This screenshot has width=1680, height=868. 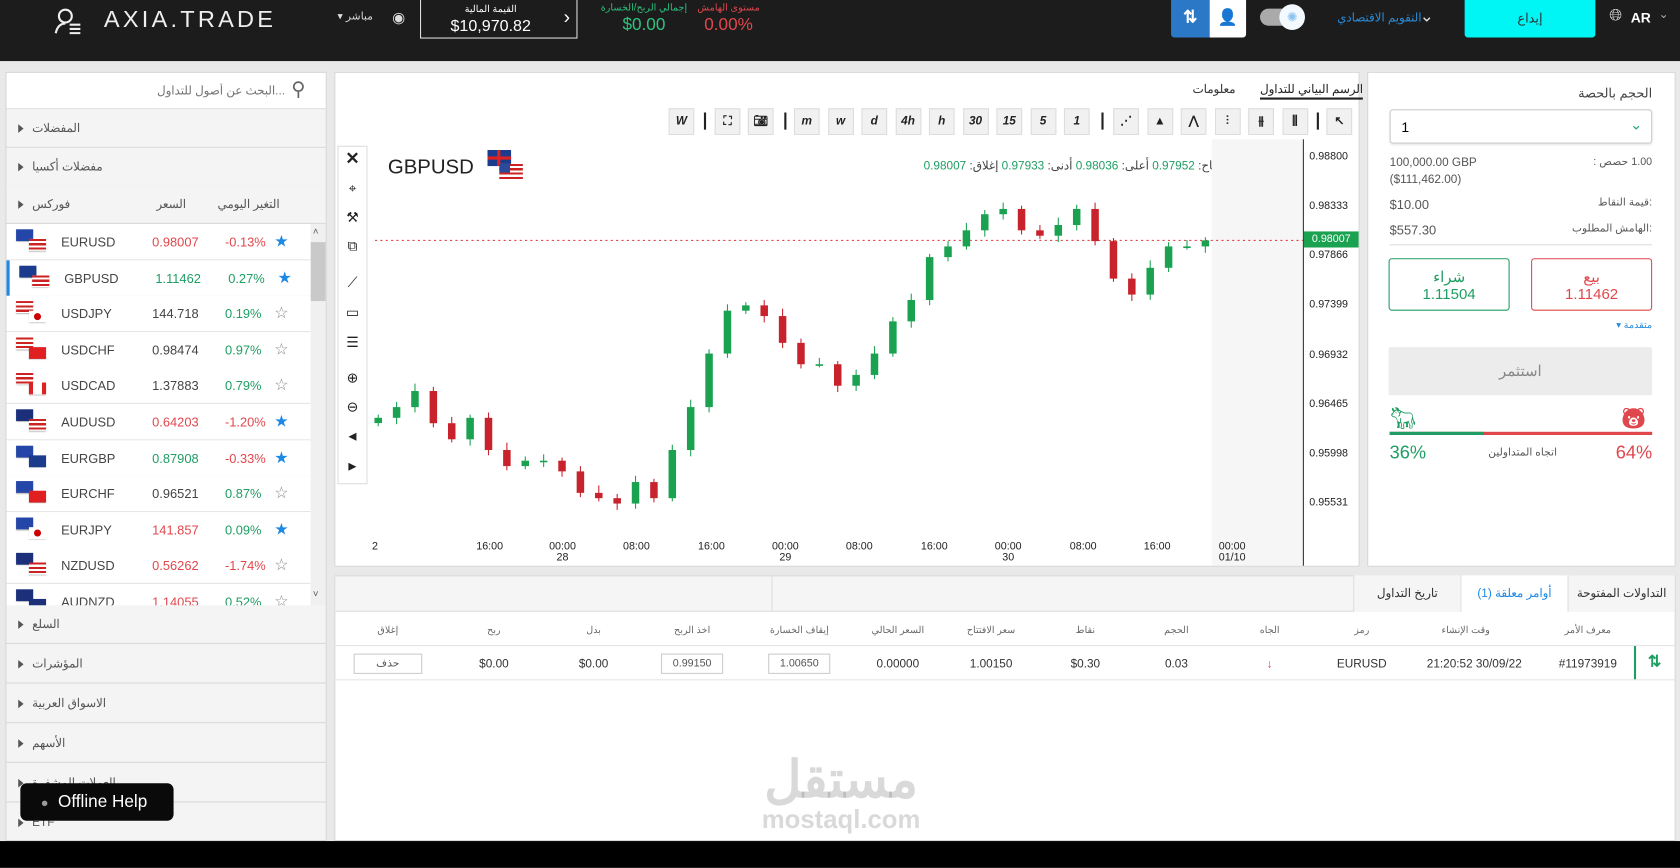 I want to click on time-tick-time: 16:00, so click(x=1157, y=547).